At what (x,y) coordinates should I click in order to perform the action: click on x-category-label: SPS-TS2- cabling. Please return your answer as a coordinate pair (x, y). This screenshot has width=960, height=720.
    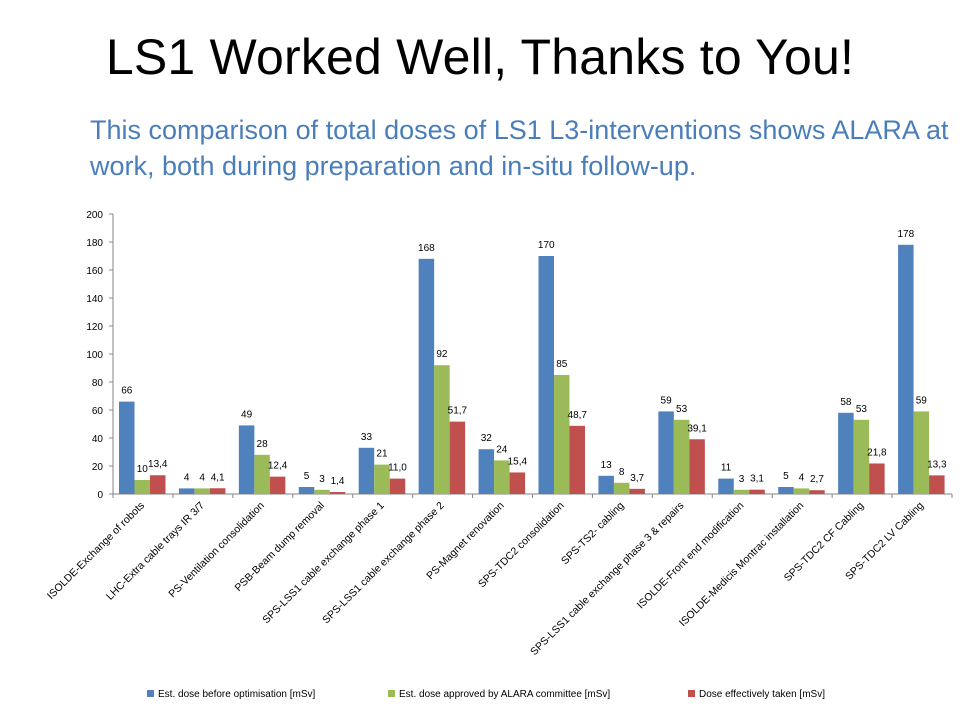
    Looking at the image, I should click on (593, 534).